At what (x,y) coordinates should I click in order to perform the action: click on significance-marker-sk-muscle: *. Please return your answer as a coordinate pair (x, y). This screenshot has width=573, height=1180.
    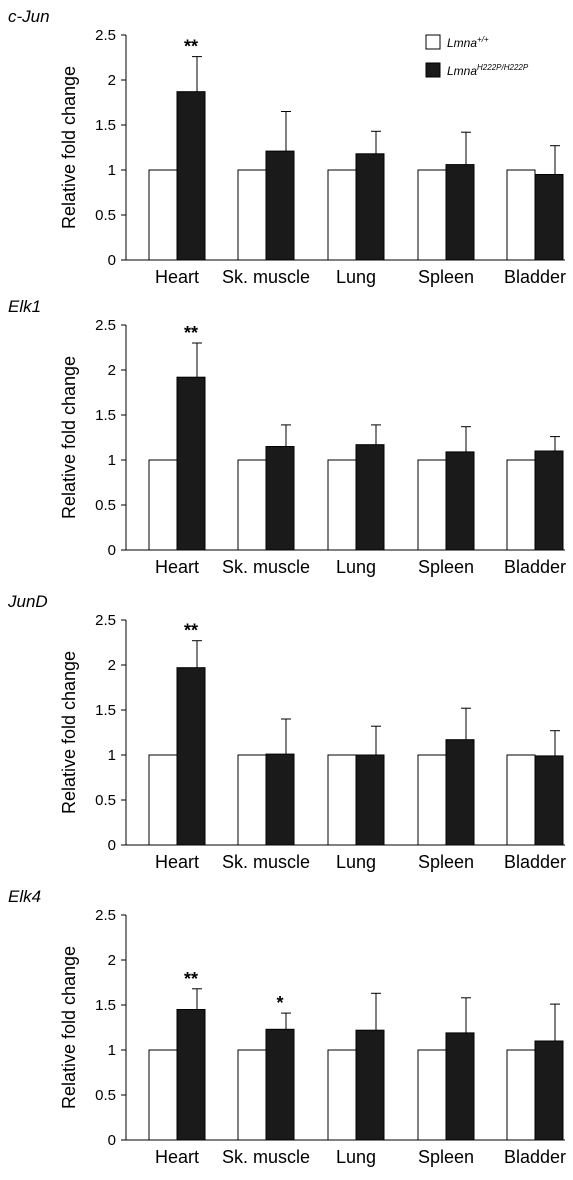
    Looking at the image, I should click on (279, 1003).